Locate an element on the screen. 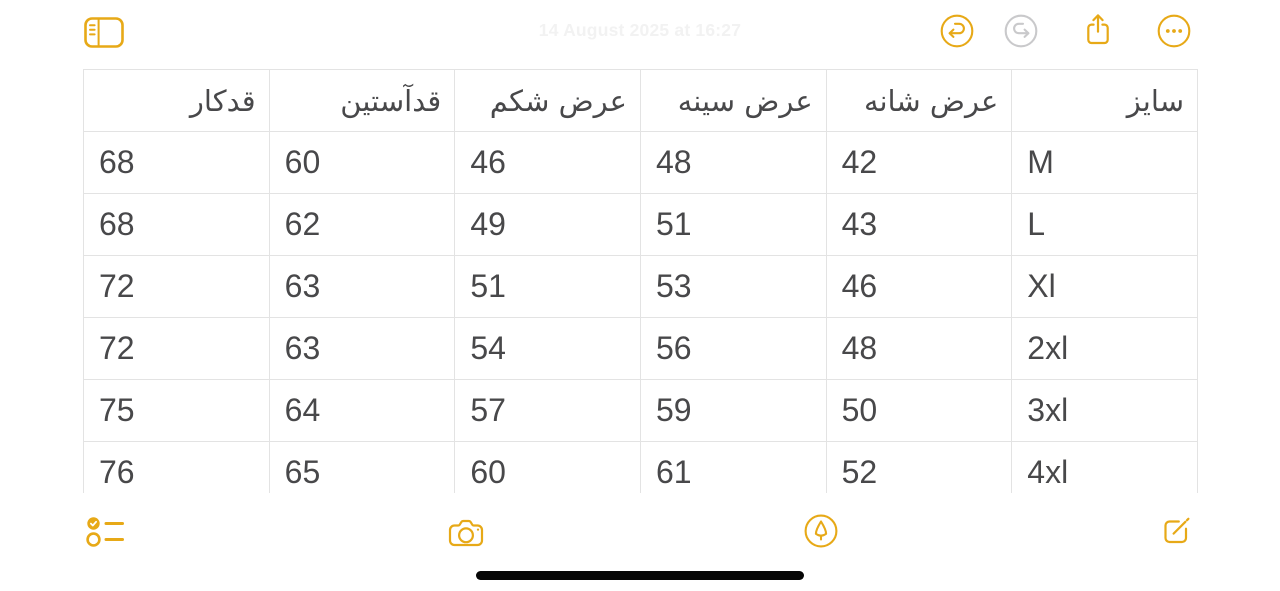 This screenshot has height=591, width=1280. checklist-icon is located at coordinates (105, 531).